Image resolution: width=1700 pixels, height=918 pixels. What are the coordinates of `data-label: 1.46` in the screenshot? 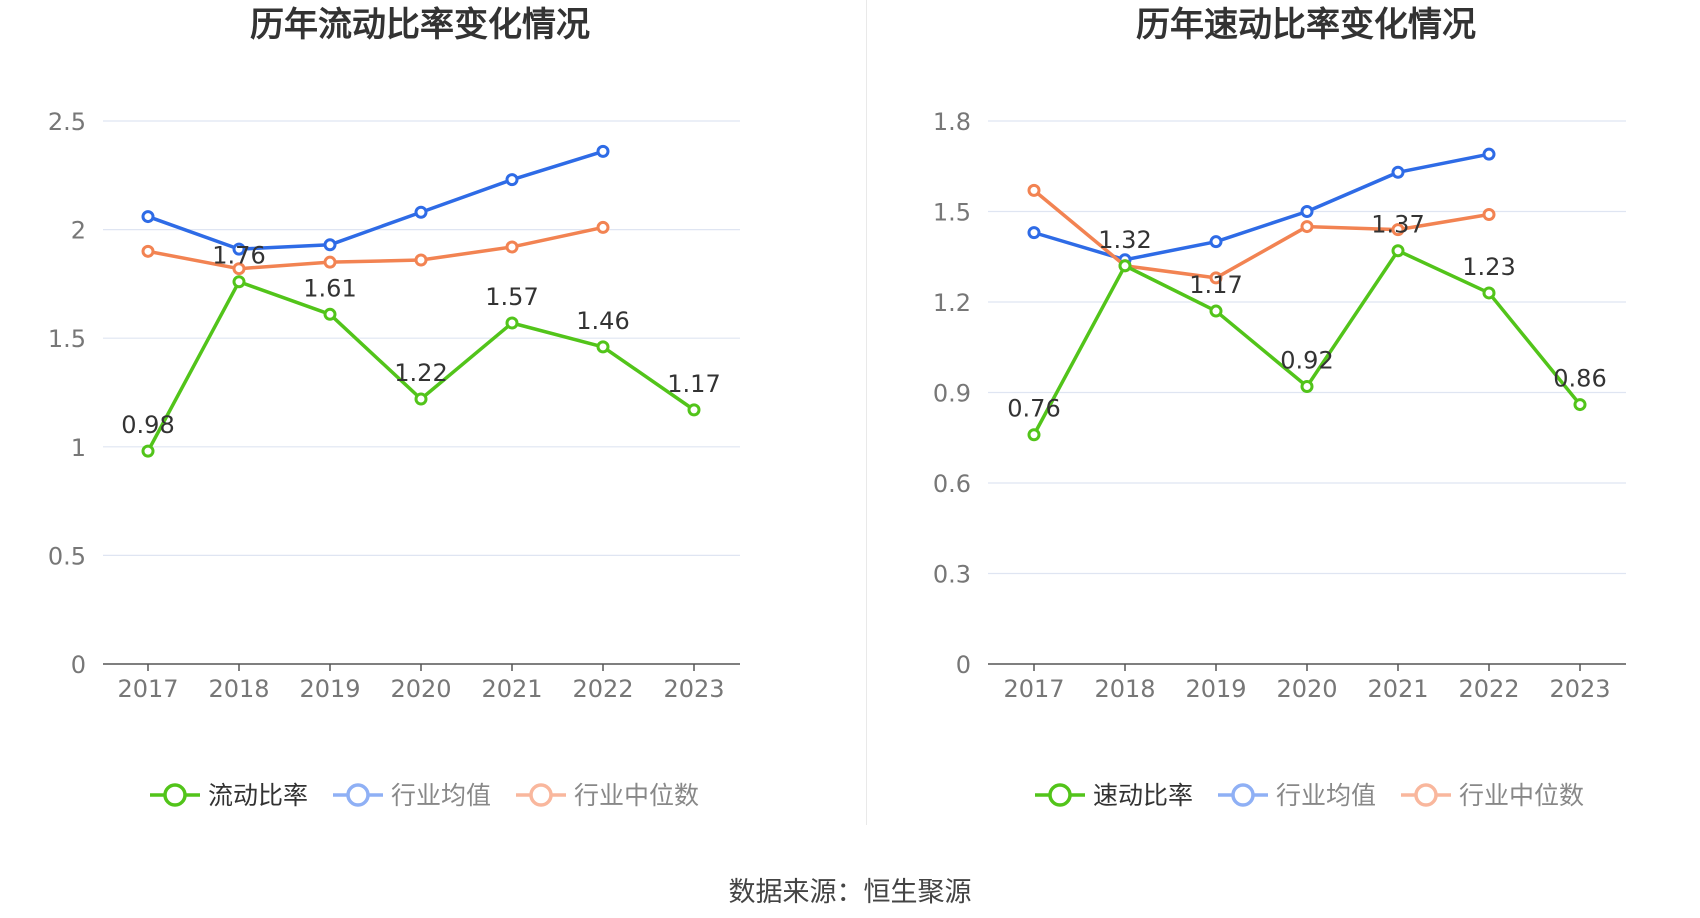 It's located at (602, 321).